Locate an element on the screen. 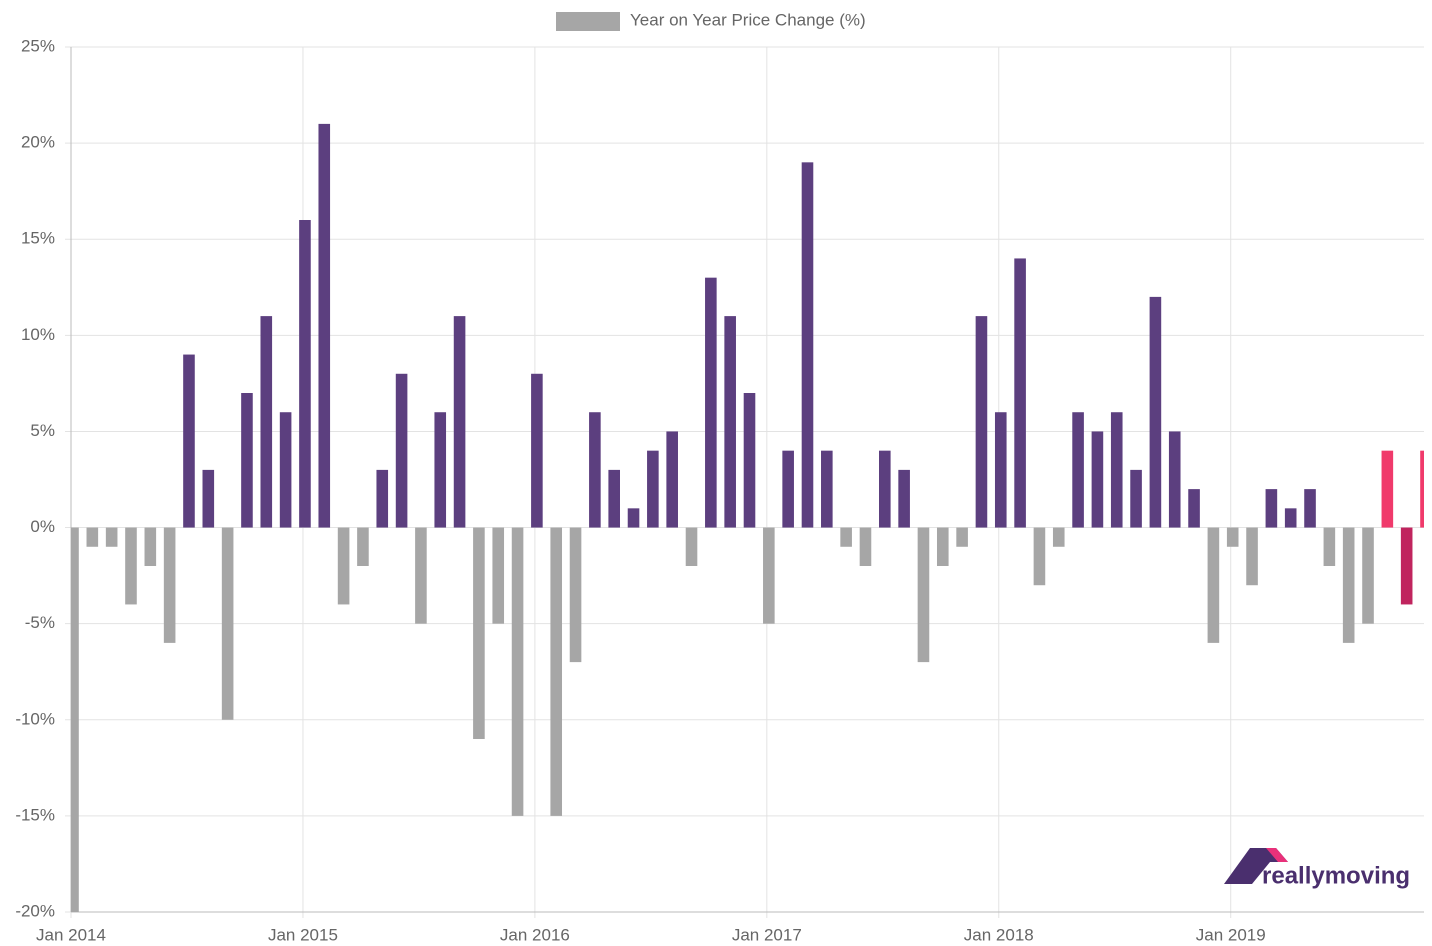 The image size is (1432, 946). legend-swatch is located at coordinates (588, 21).